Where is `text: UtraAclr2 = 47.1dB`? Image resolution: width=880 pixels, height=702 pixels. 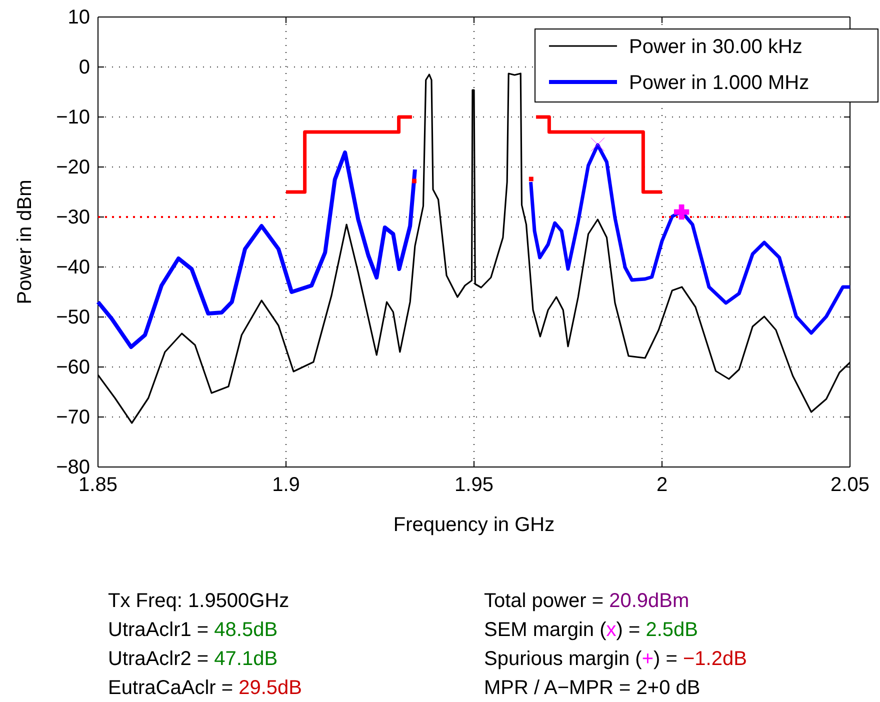 text: UtraAclr2 = 47.1dB is located at coordinates (193, 659).